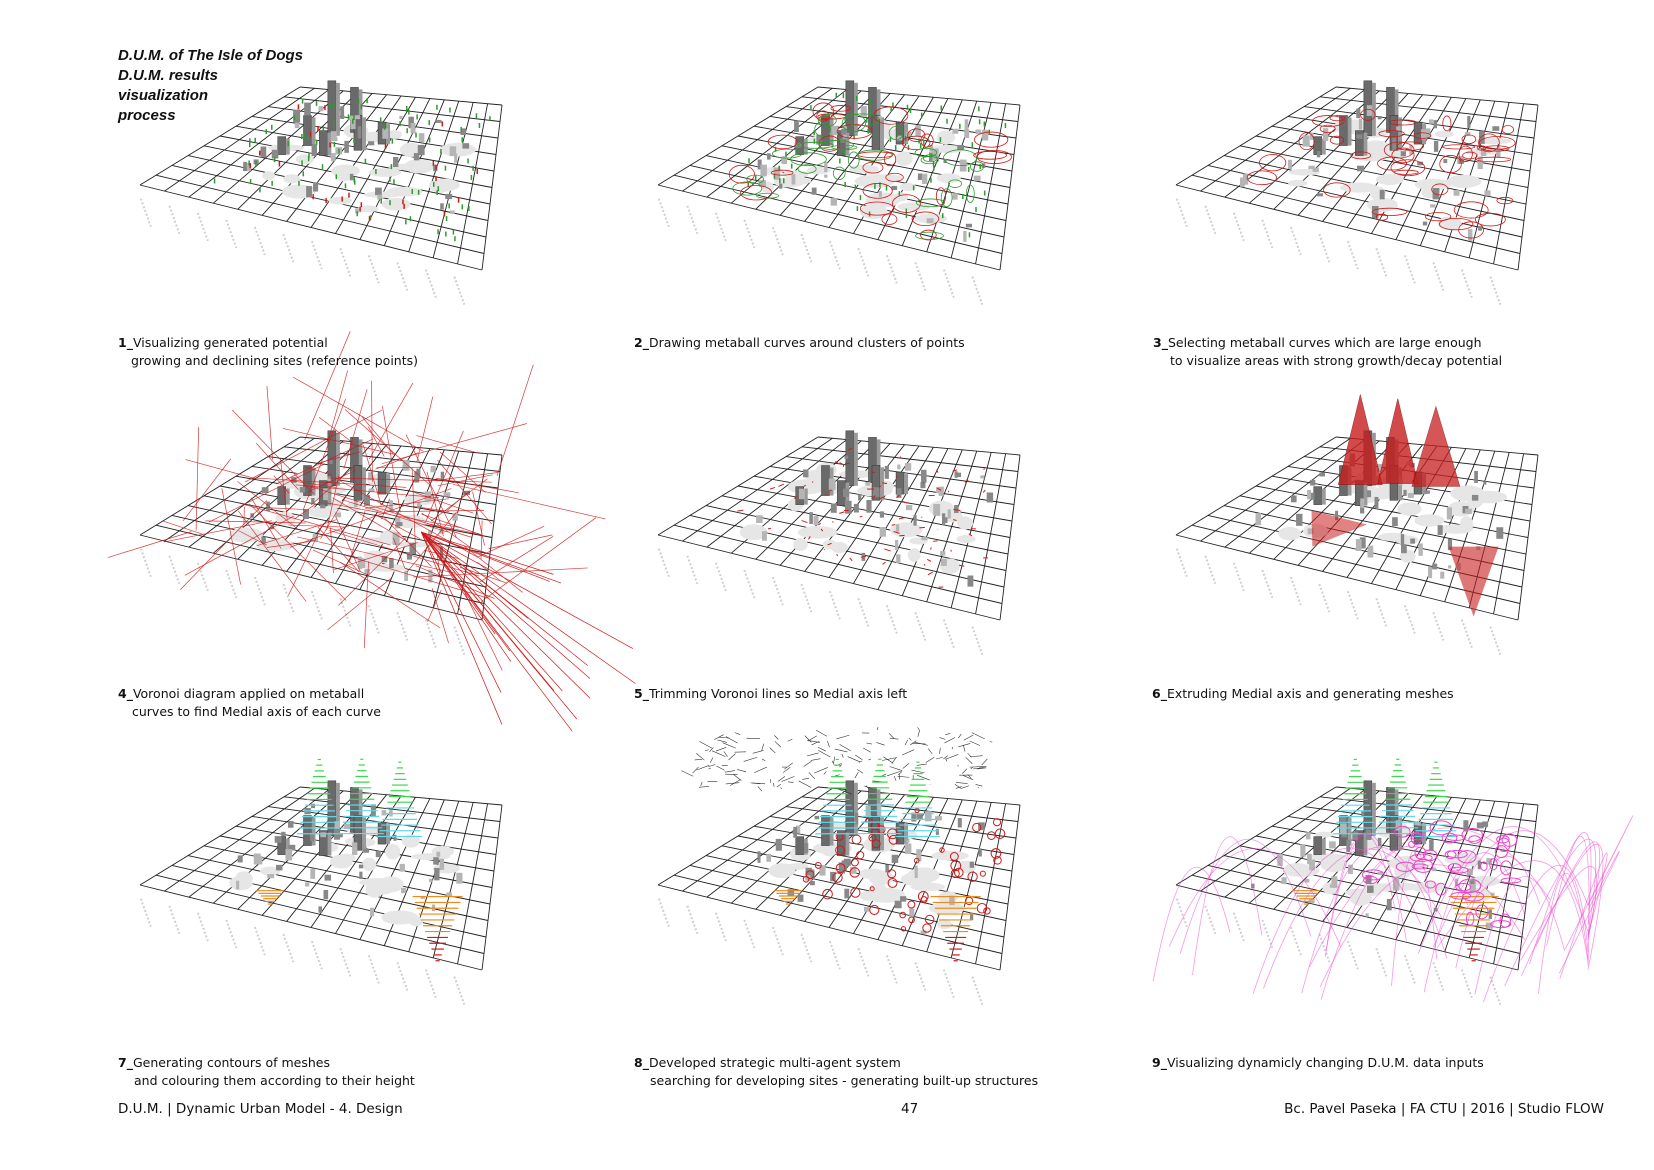 The width and height of the screenshot is (1654, 1170). I want to click on step-number: 1_, so click(125, 342).